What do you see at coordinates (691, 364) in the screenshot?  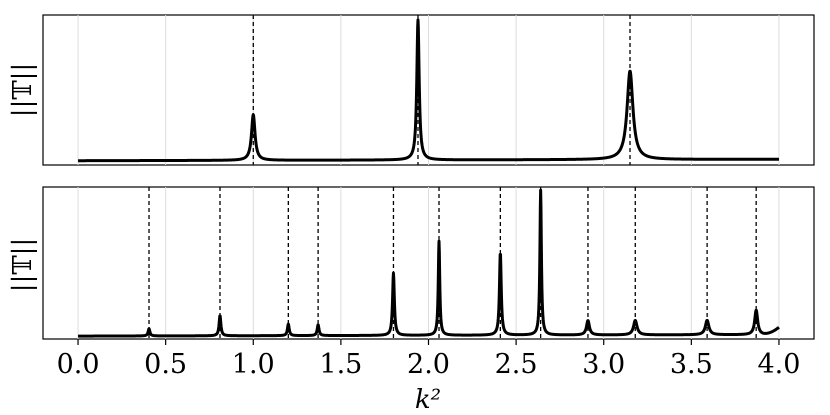 I see `x-tick-label-7: 3.5` at bounding box center [691, 364].